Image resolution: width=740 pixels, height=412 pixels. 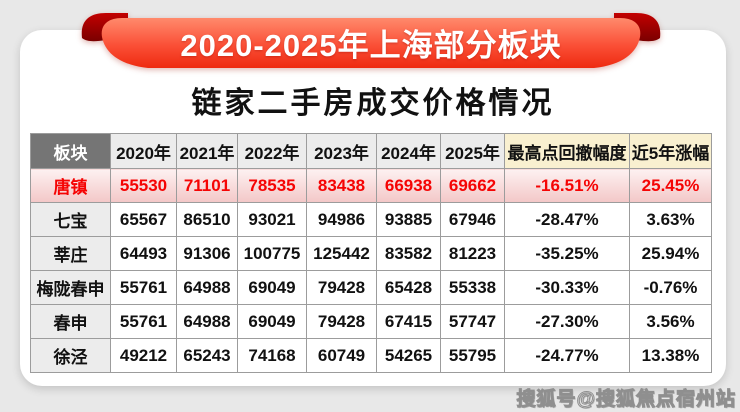 What do you see at coordinates (143, 219) in the screenshot?
I see `value-cell: 65567` at bounding box center [143, 219].